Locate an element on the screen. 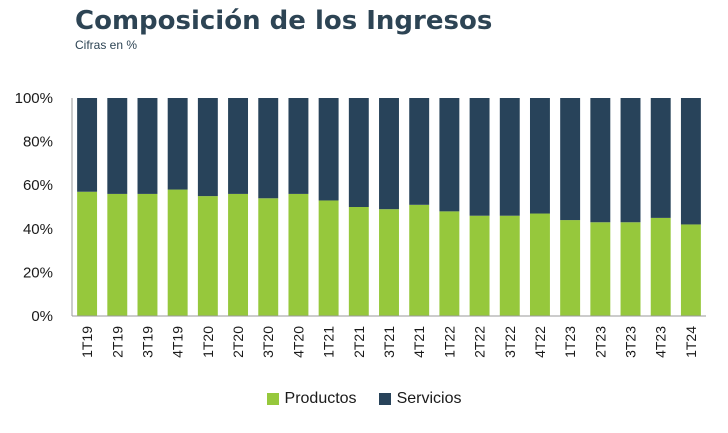 The width and height of the screenshot is (728, 433). x-tick-label: 3T19 is located at coordinates (147, 342).